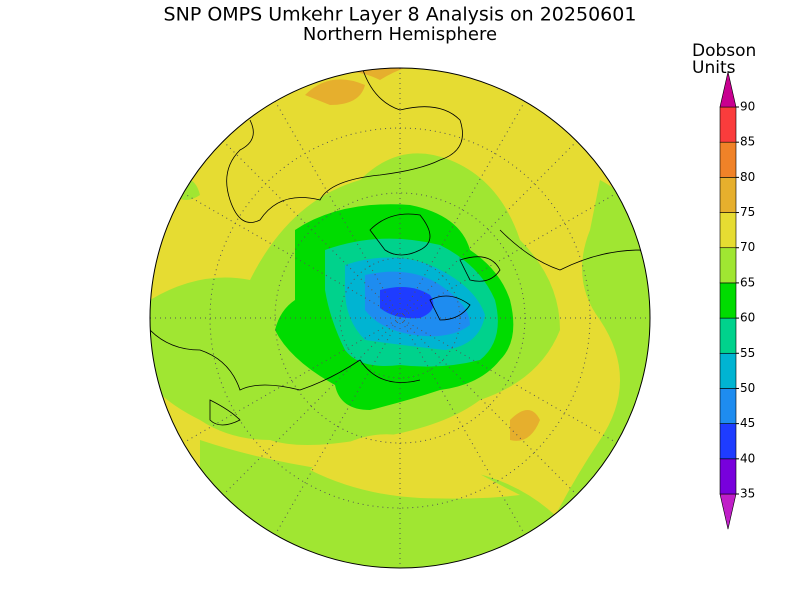 The image size is (800, 600). What do you see at coordinates (747, 247) in the screenshot?
I see `colorbar-tick-label: 70` at bounding box center [747, 247].